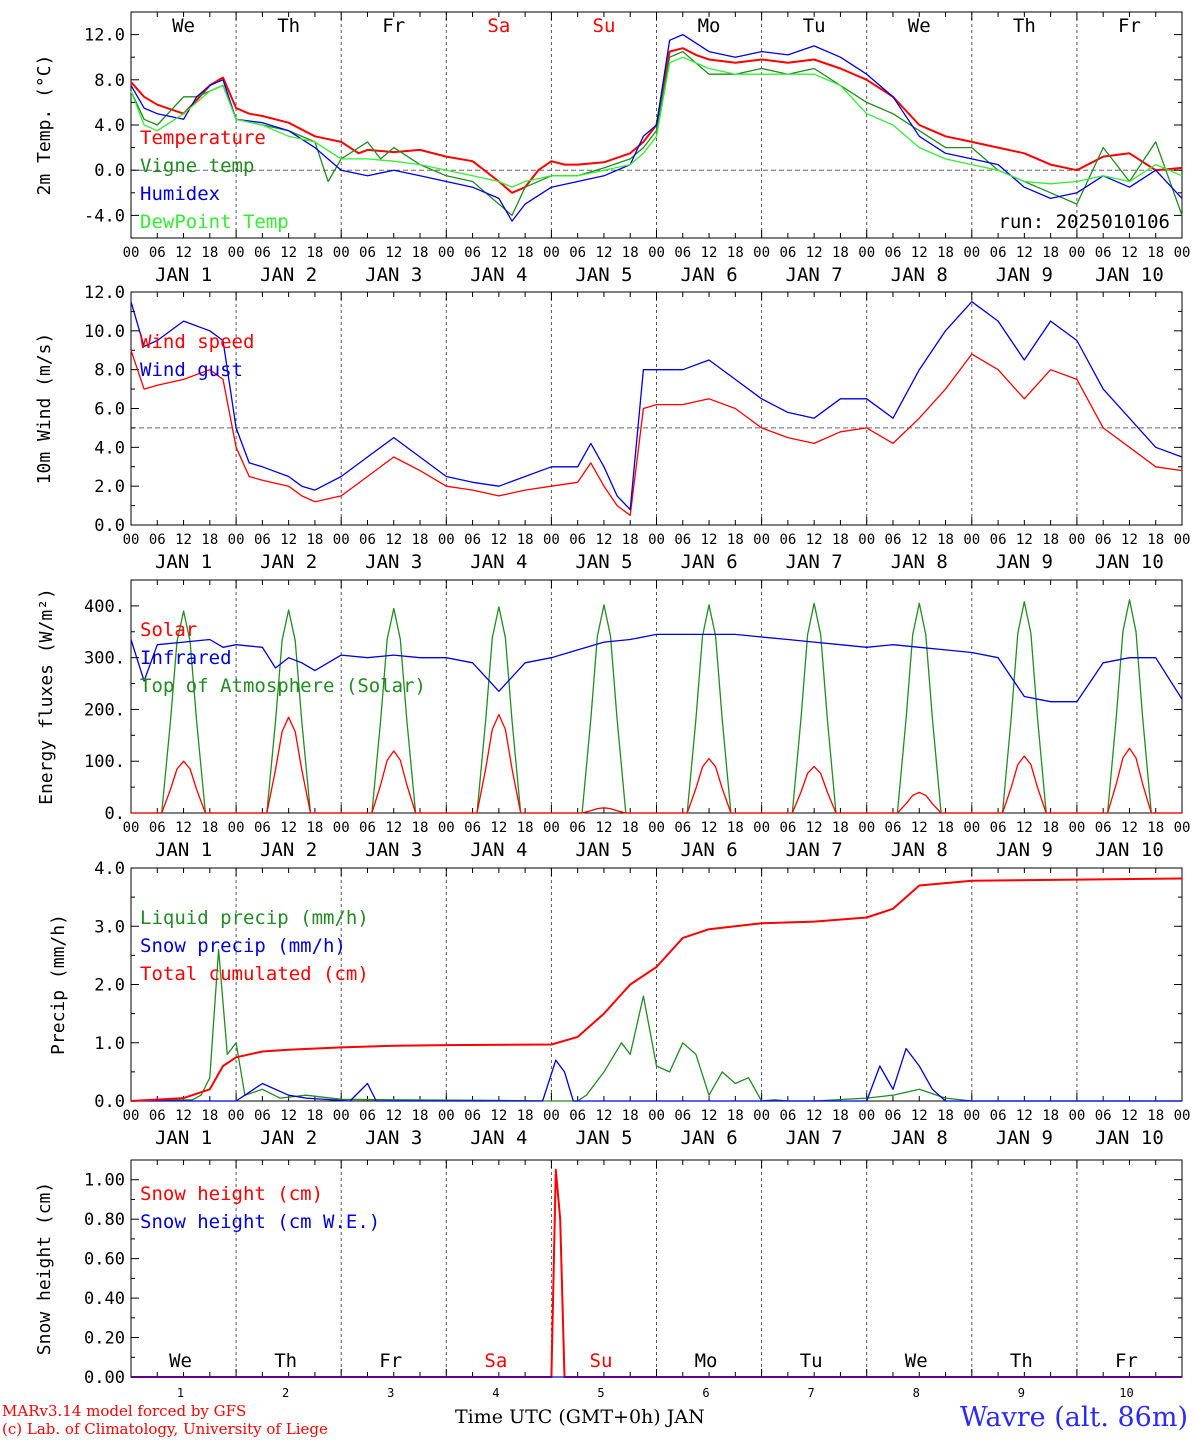 The width and height of the screenshot is (1194, 1440). What do you see at coordinates (708, 1138) in the screenshot?
I see `x-day-label: JAN 6` at bounding box center [708, 1138].